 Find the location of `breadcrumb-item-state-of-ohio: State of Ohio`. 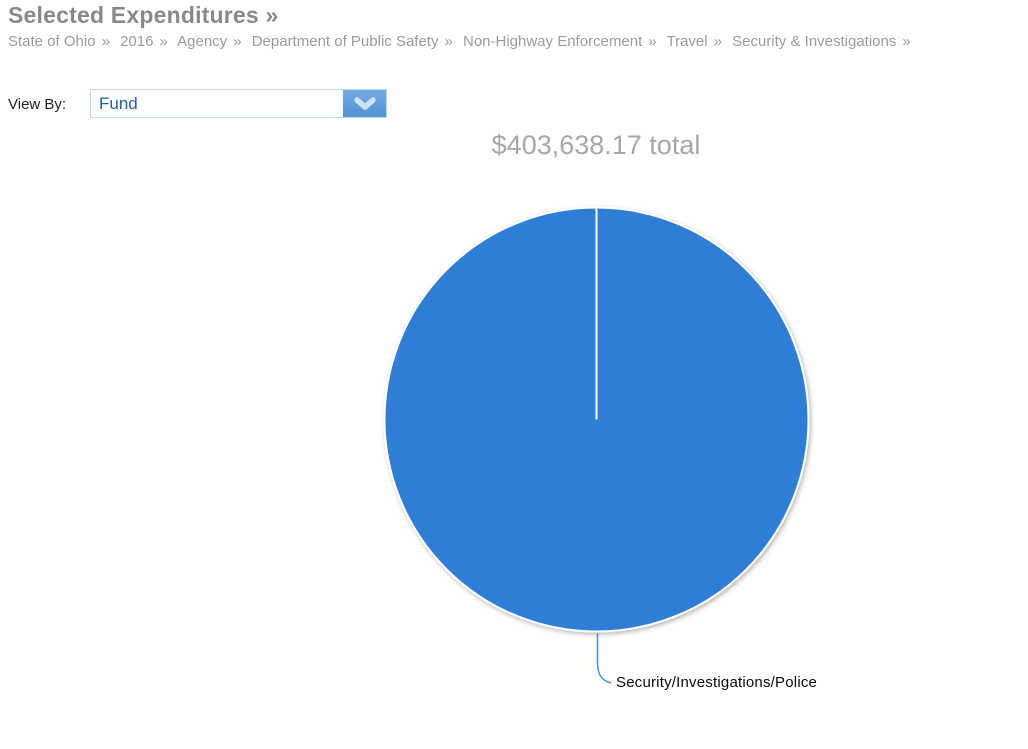

breadcrumb-item-state-of-ohio: State of Ohio is located at coordinates (52, 41).